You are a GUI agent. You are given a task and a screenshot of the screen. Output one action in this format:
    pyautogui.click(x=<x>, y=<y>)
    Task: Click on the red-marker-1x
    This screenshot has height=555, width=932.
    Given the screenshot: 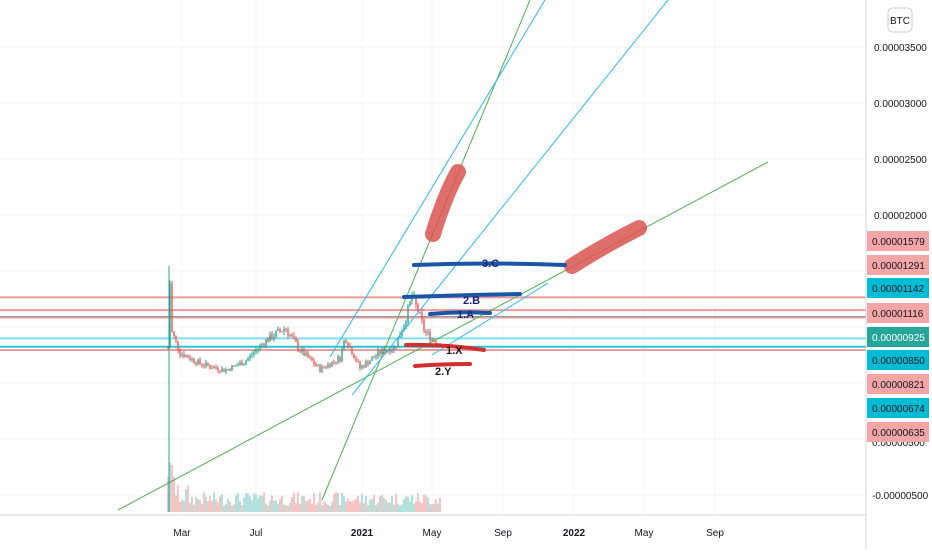 What is the action you would take?
    pyautogui.click(x=445, y=347)
    